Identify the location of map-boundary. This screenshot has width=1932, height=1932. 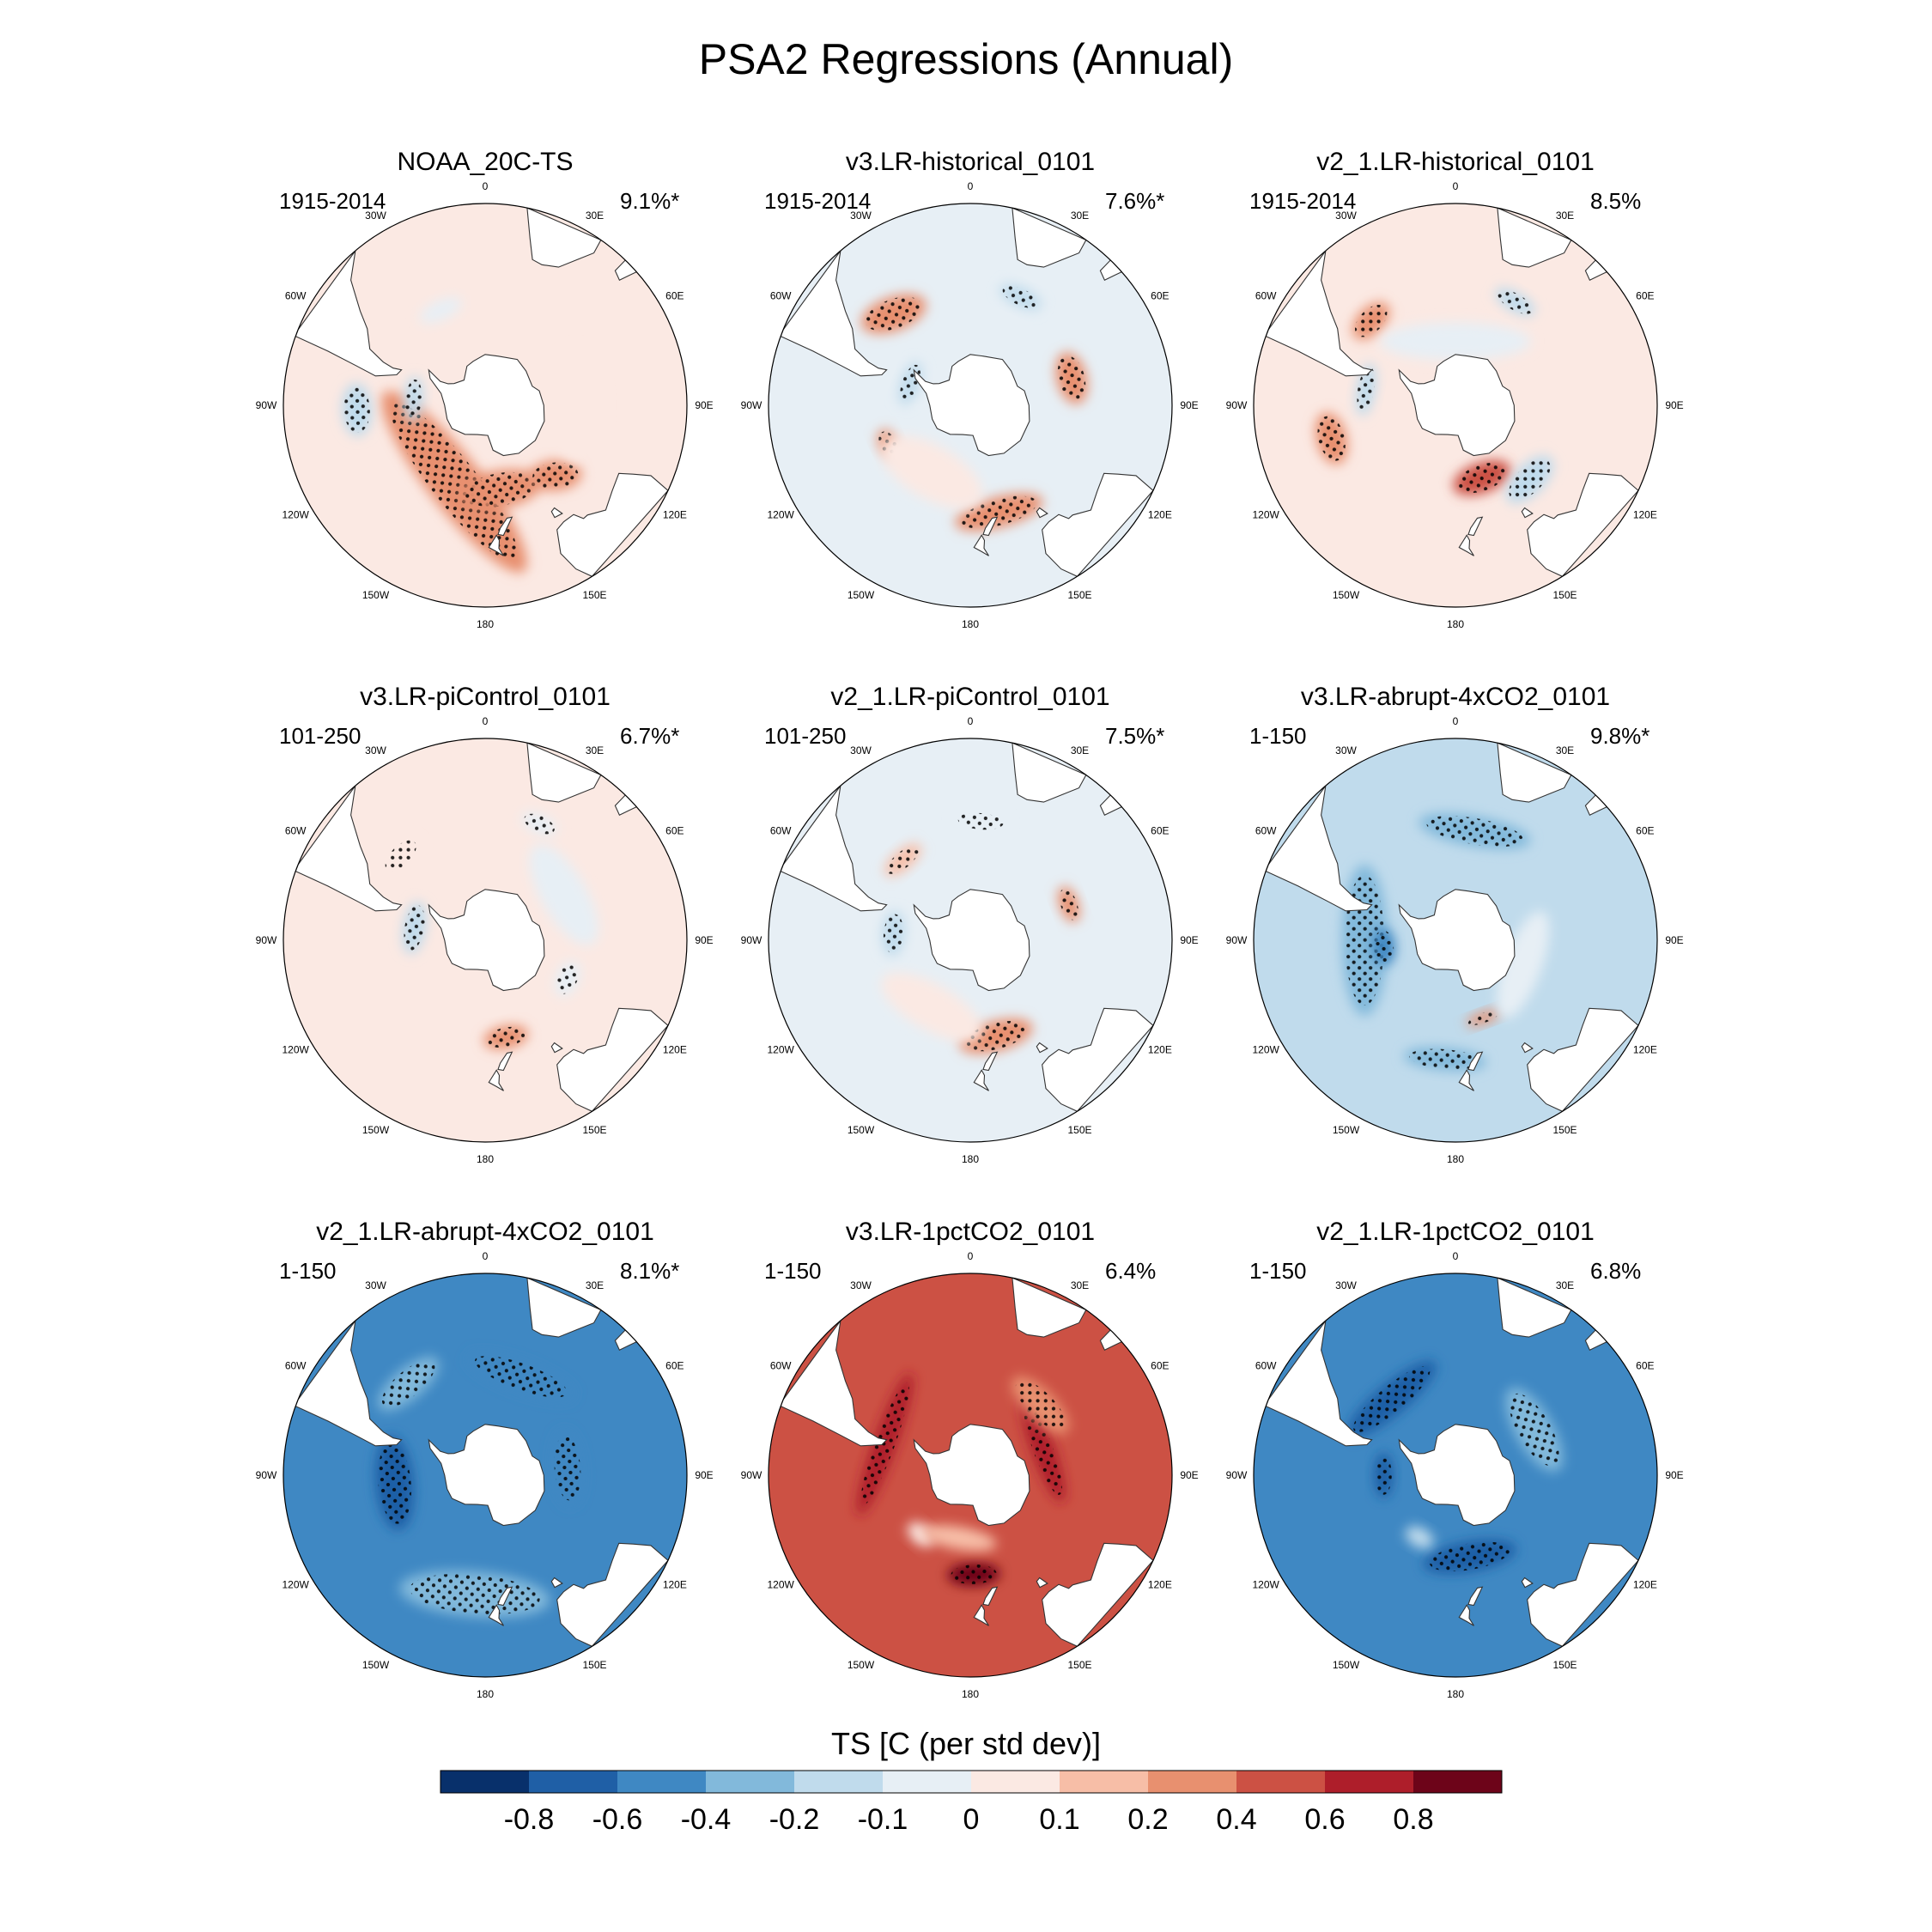
(1455, 406).